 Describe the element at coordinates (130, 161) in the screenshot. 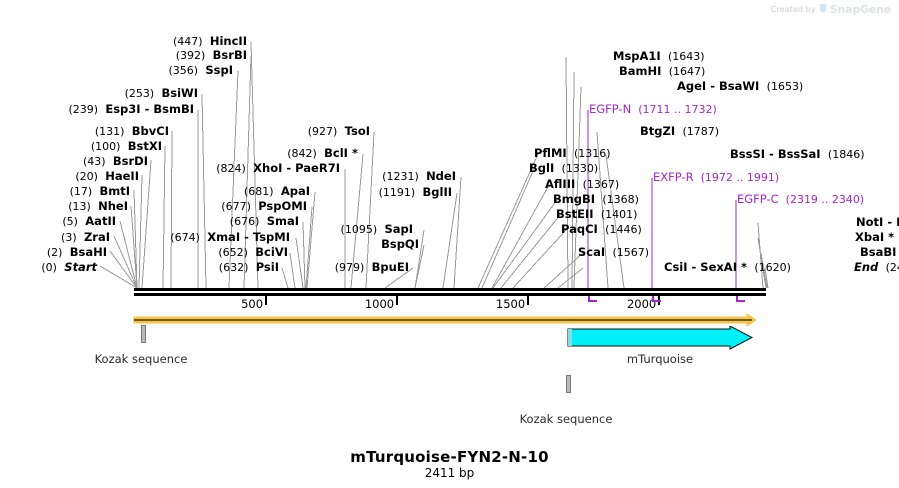

I see `enzyme-name: BsrDI` at that location.